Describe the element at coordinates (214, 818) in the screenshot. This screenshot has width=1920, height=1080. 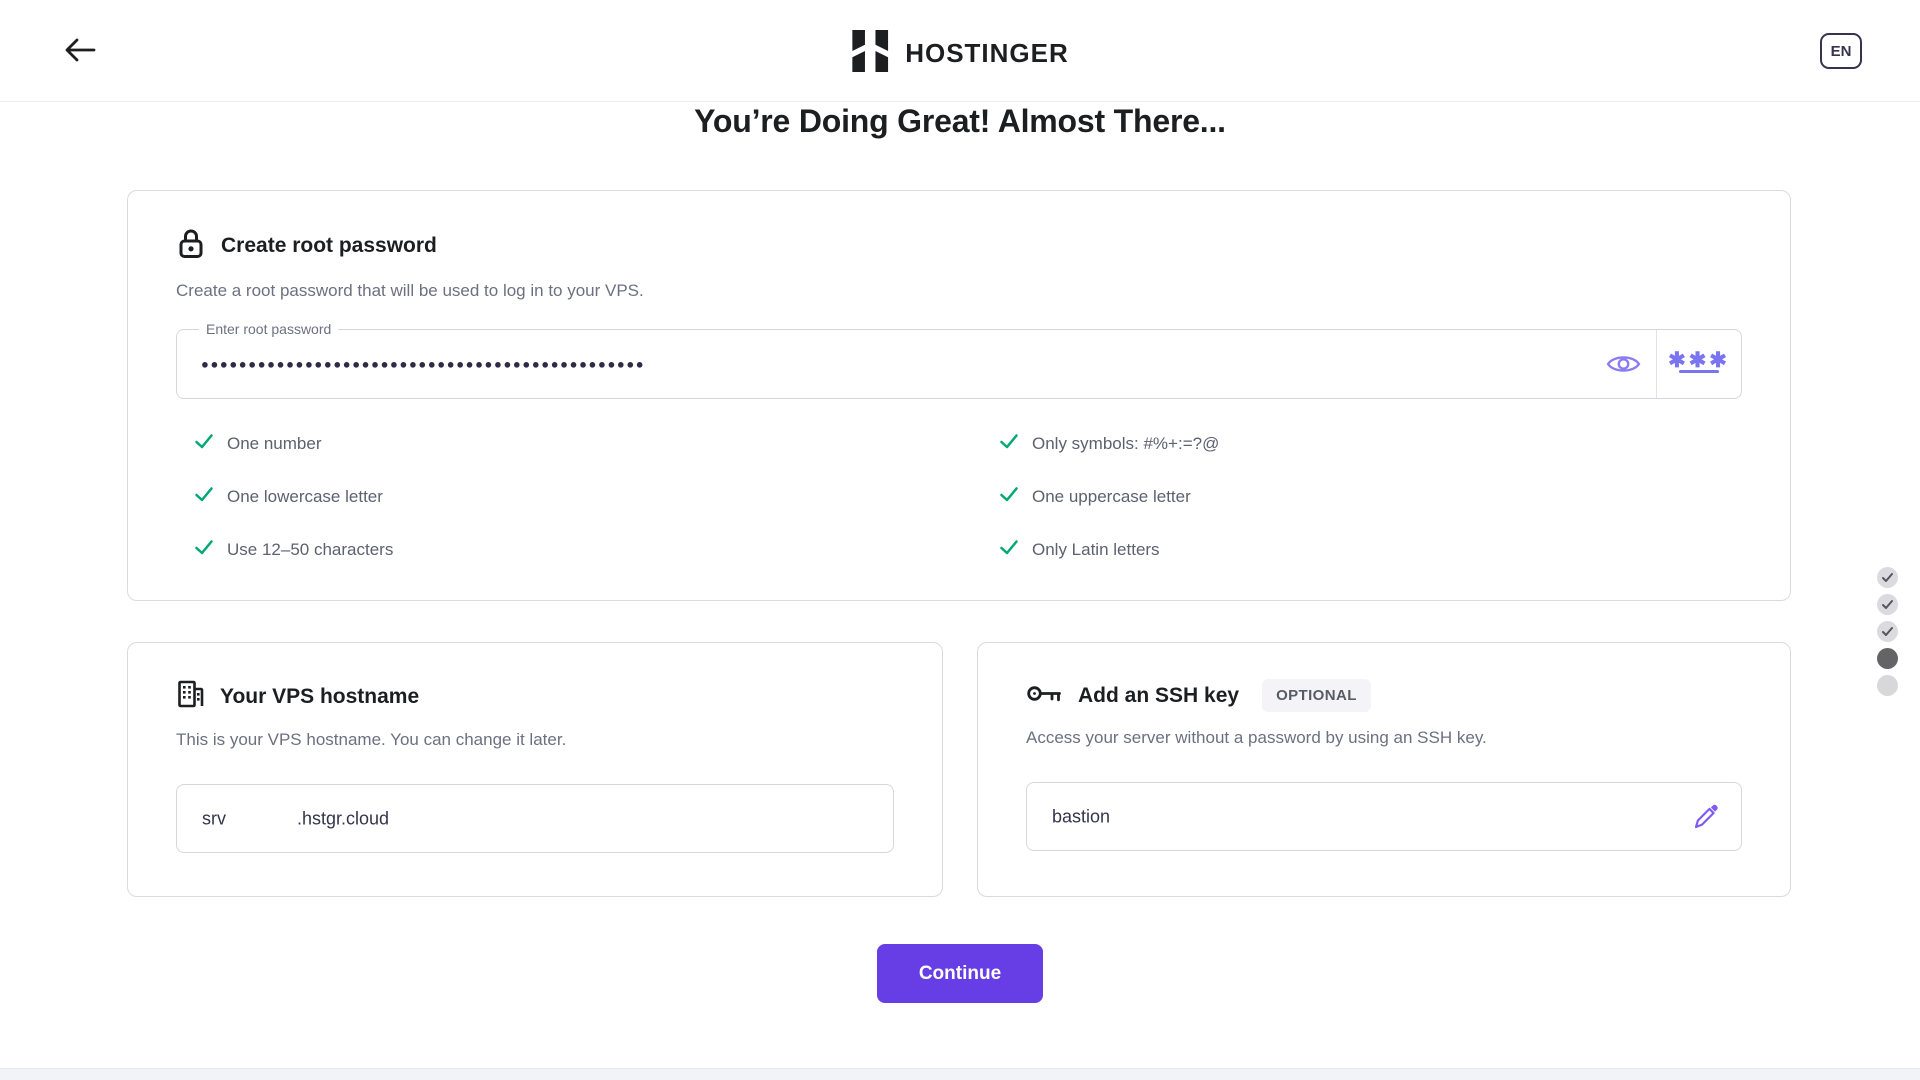
I see `hostname-value: srv` at that location.